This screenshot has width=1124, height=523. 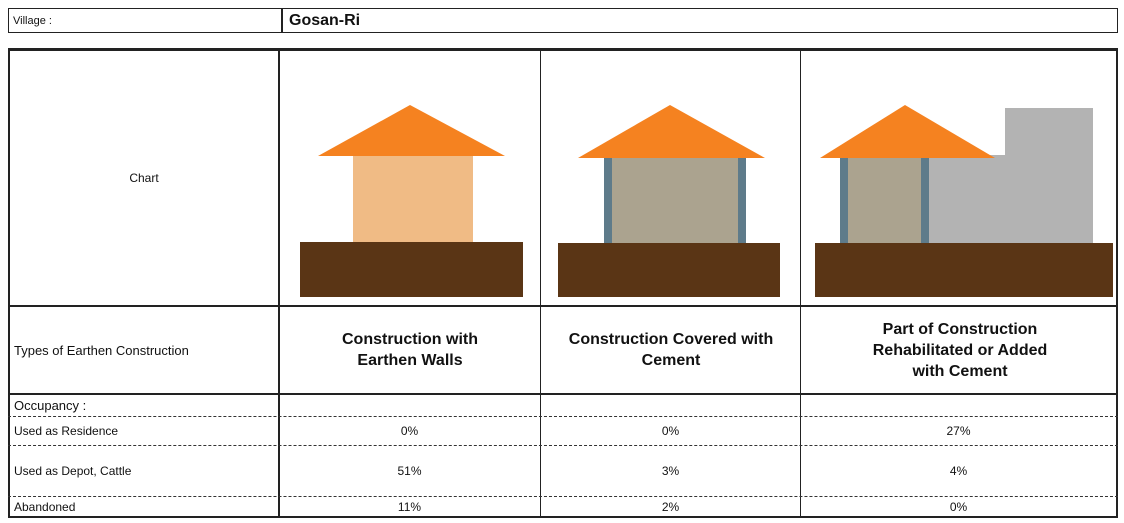 I want to click on village-value: Gosan-Ri, so click(x=325, y=20).